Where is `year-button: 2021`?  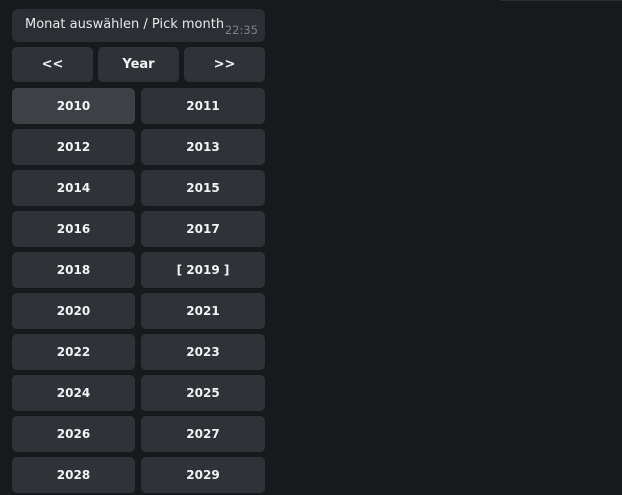 year-button: 2021 is located at coordinates (203, 311).